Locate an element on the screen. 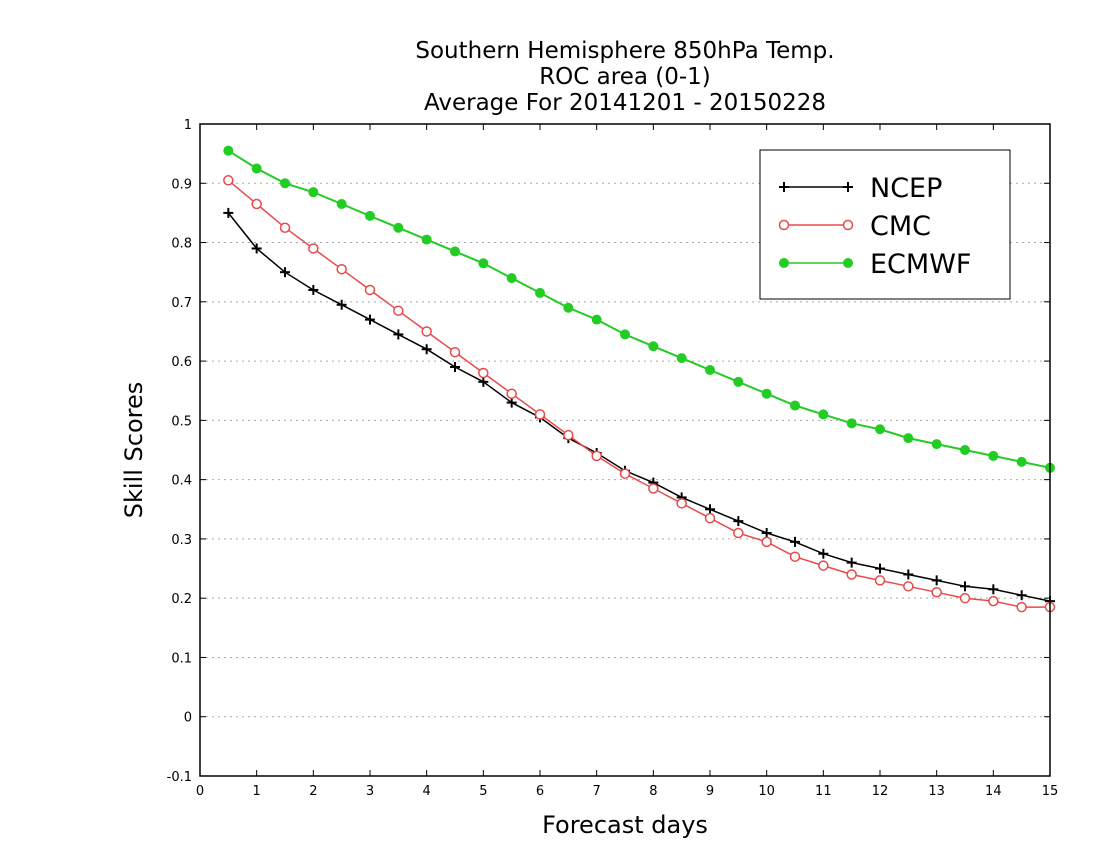 The height and width of the screenshot is (850, 1100). title-line-1: Southern Hemisphere 850hPa Temp. is located at coordinates (624, 51).